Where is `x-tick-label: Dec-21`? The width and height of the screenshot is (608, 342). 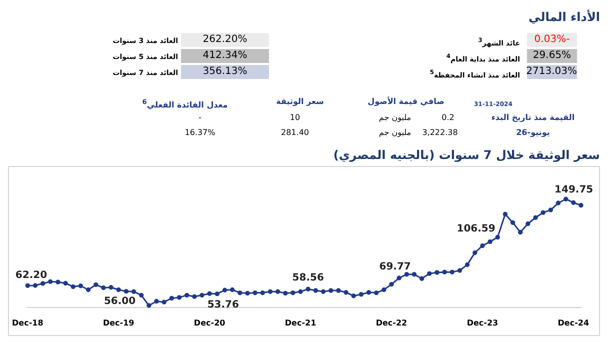 x-tick-label: Dec-21 is located at coordinates (300, 323).